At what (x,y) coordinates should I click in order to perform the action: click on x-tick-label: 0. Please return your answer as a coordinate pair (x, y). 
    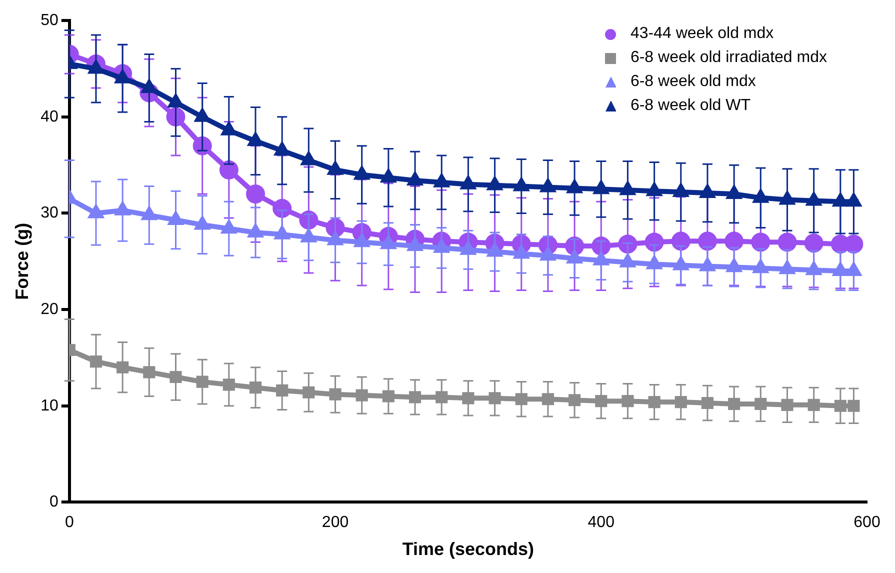
    Looking at the image, I should click on (69, 523).